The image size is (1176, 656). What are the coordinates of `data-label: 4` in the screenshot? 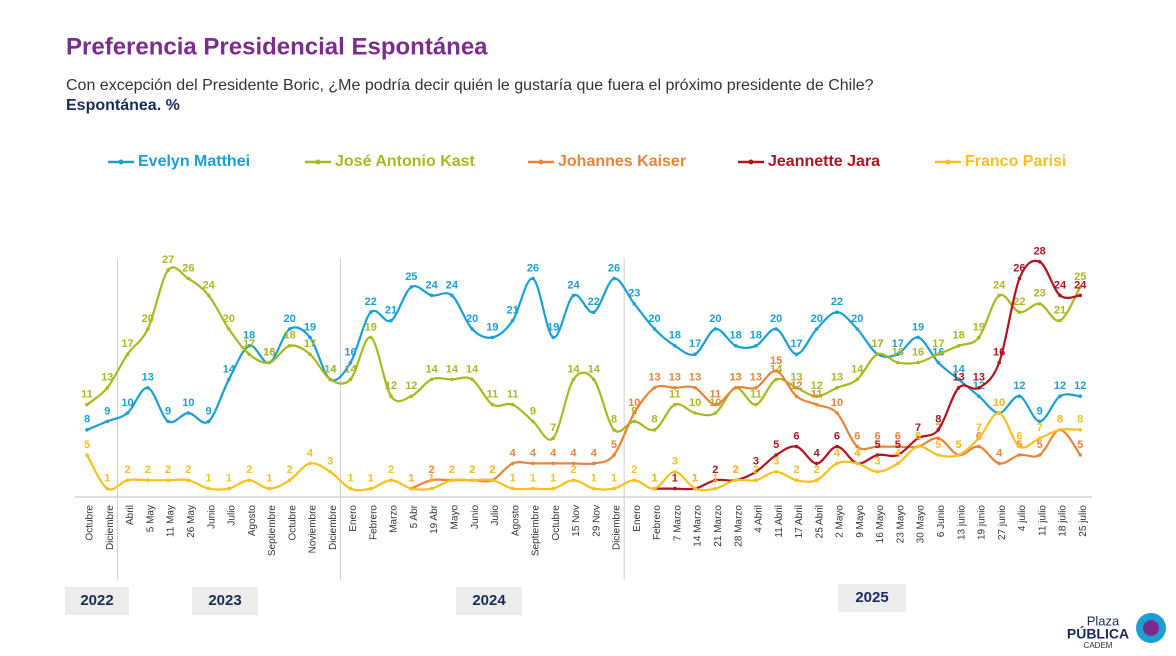 It's located at (553, 453).